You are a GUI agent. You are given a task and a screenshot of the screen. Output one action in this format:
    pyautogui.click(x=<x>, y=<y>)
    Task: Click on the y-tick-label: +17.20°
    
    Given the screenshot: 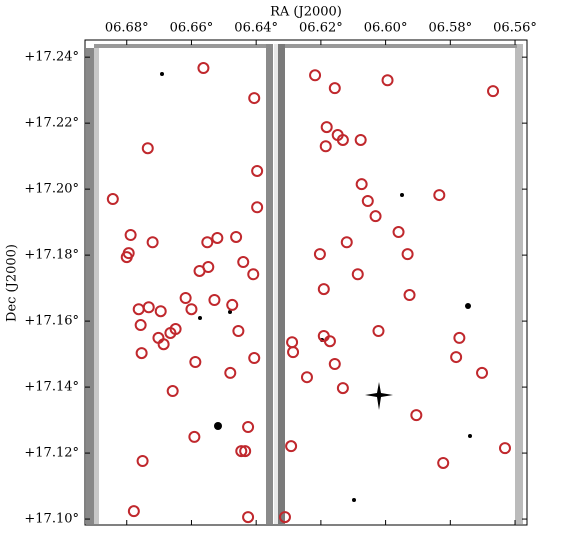 What is the action you would take?
    pyautogui.click(x=51, y=189)
    